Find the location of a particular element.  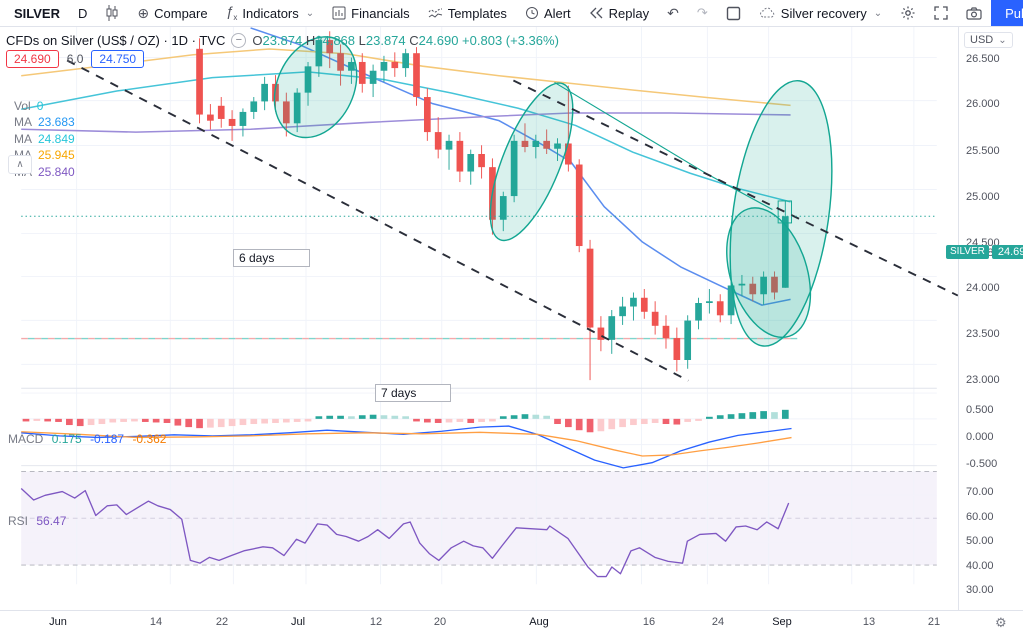

cloud-icon is located at coordinates (767, 12).